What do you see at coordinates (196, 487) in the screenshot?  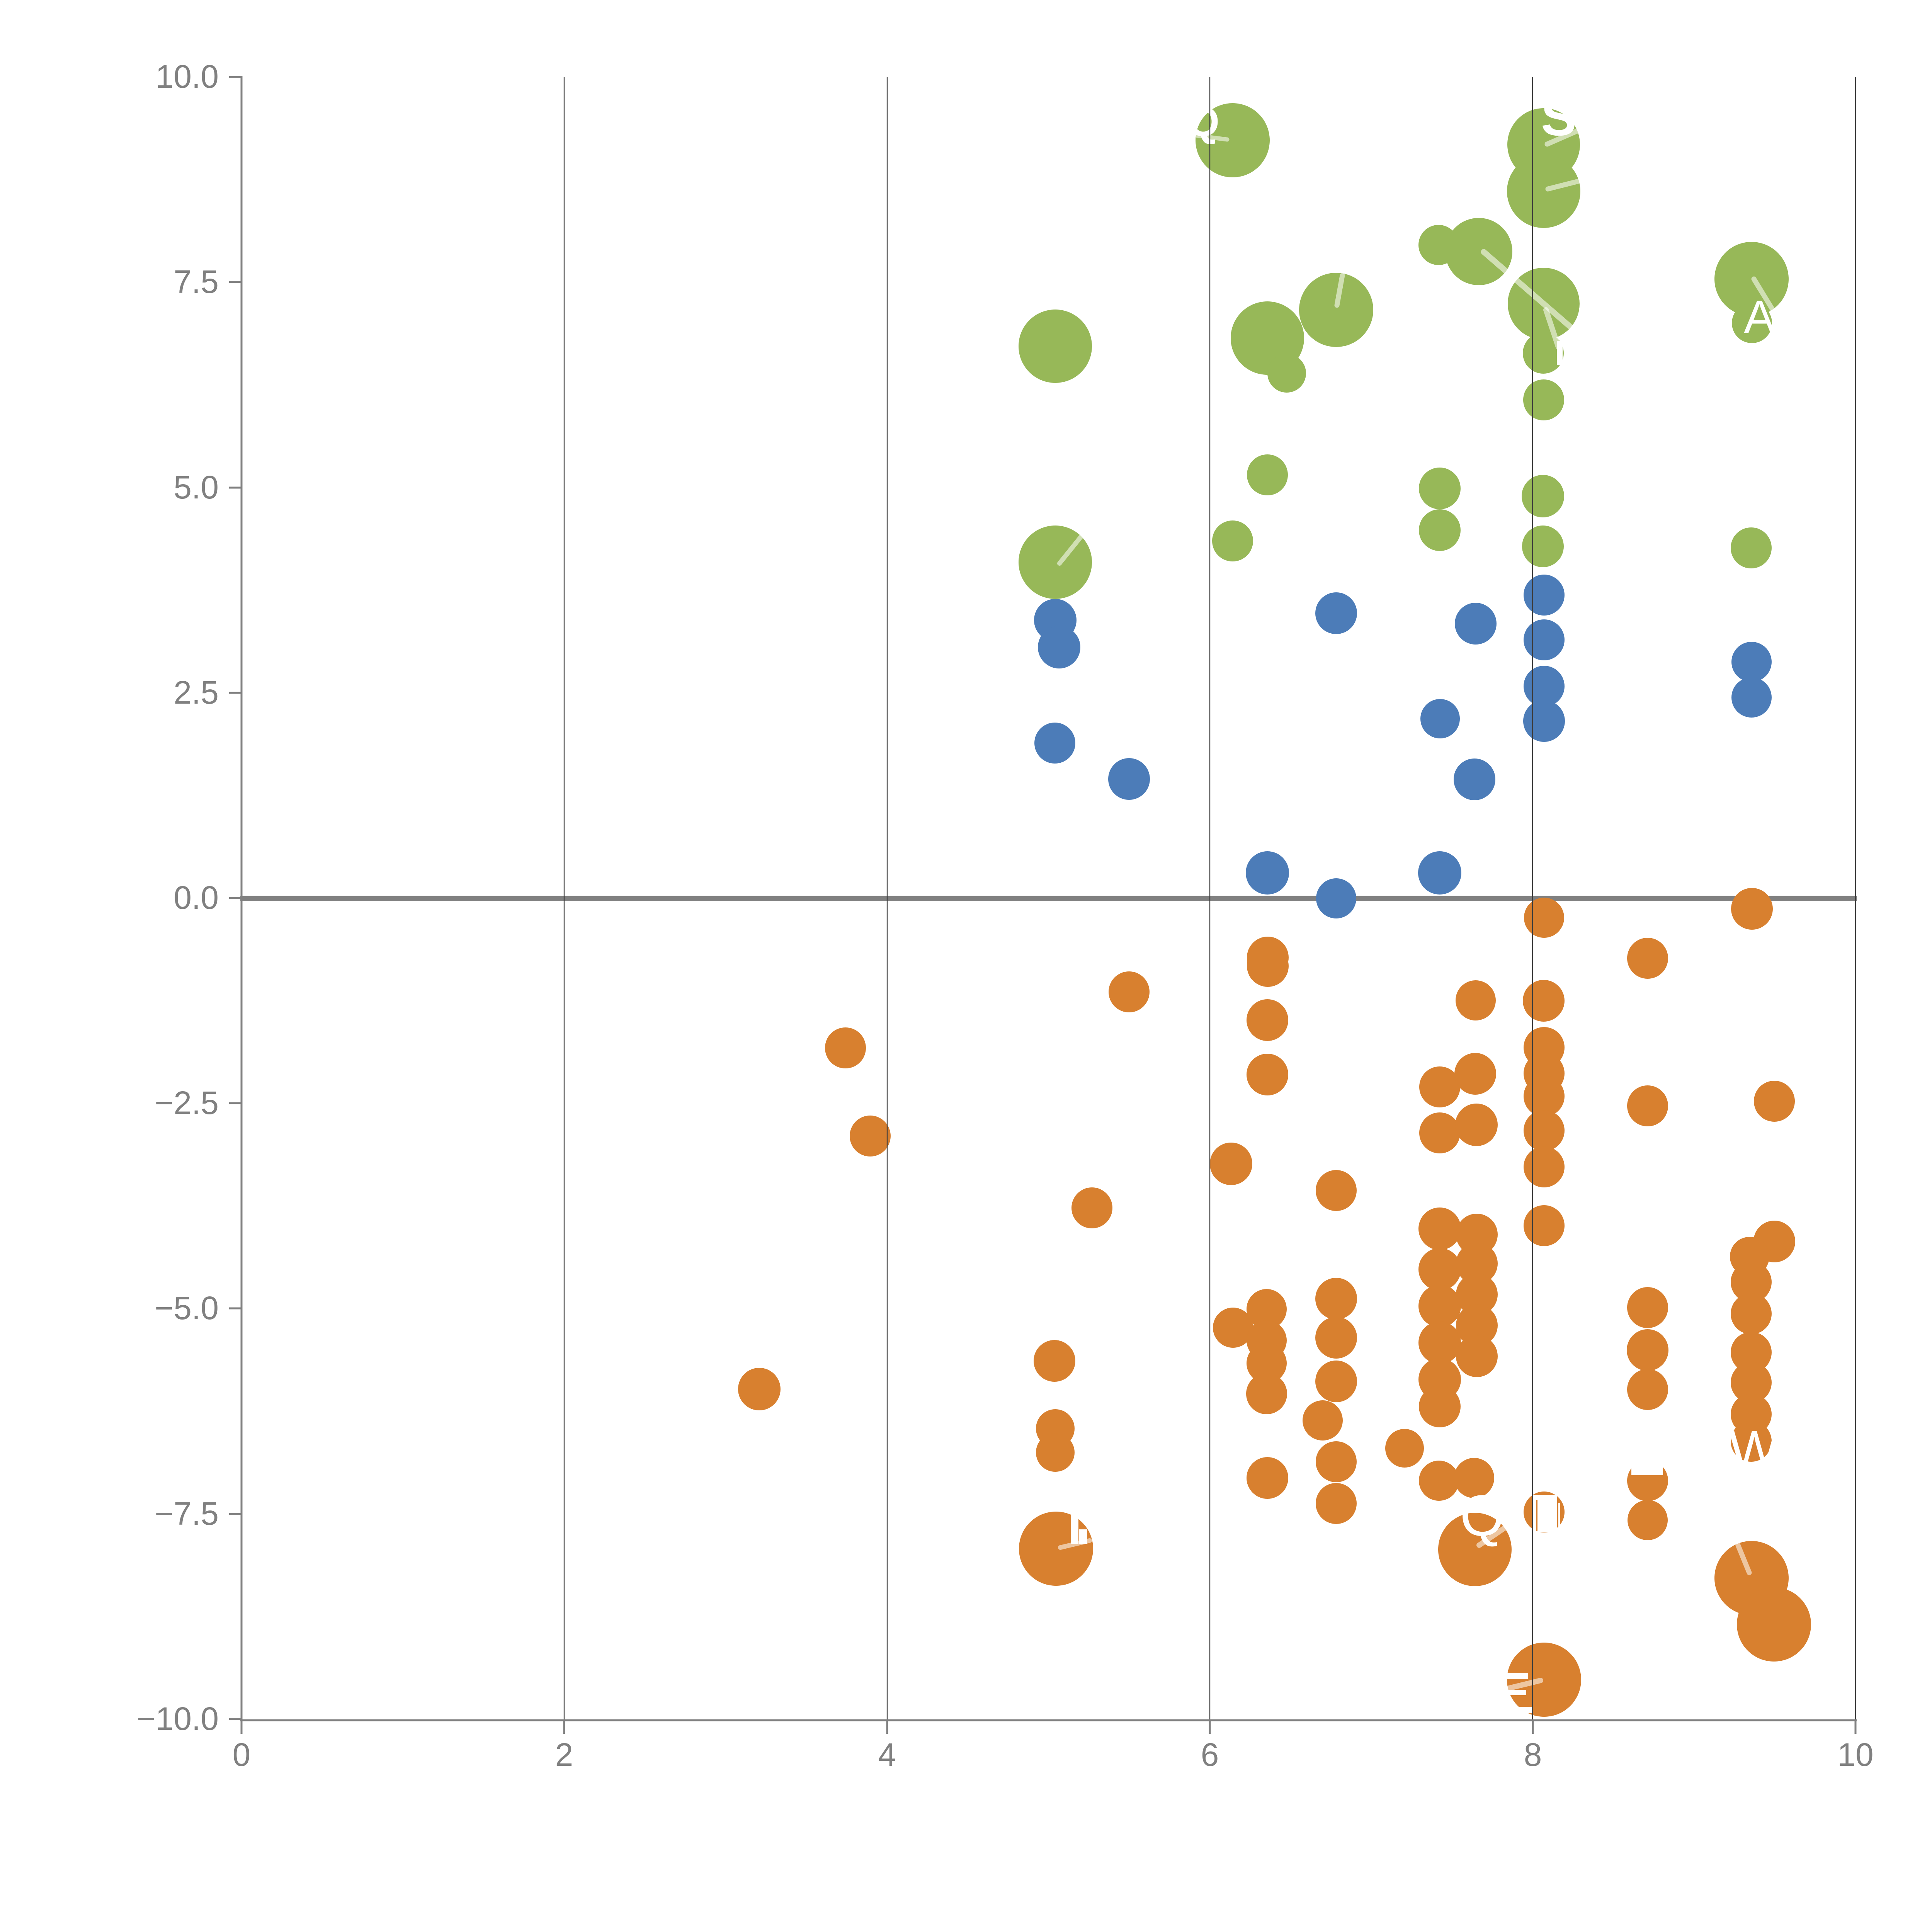 I see `svg-text: 5.0` at bounding box center [196, 487].